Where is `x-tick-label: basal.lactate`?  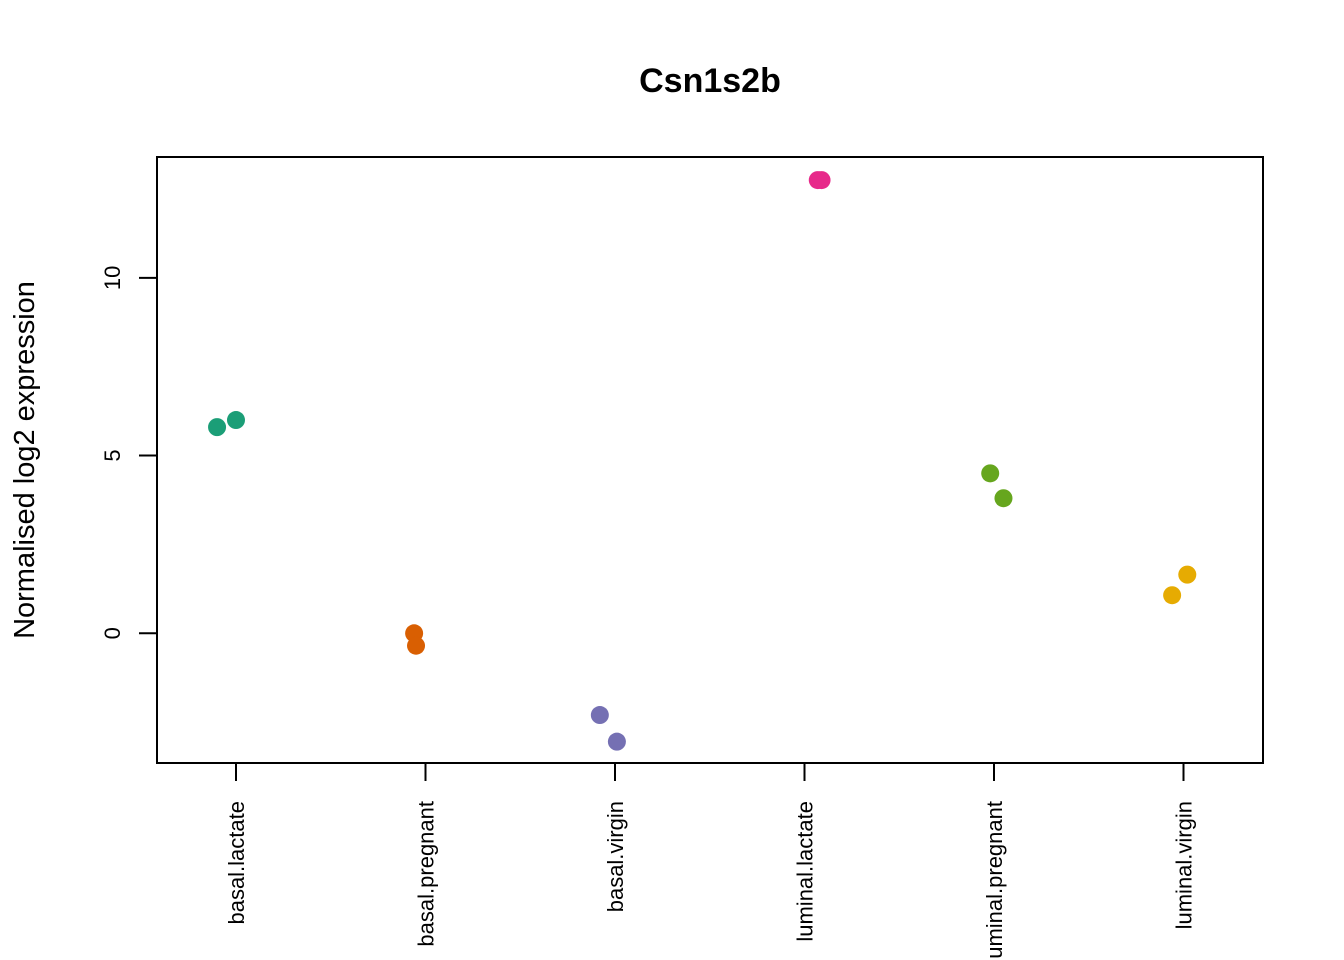 x-tick-label: basal.lactate is located at coordinates (236, 863).